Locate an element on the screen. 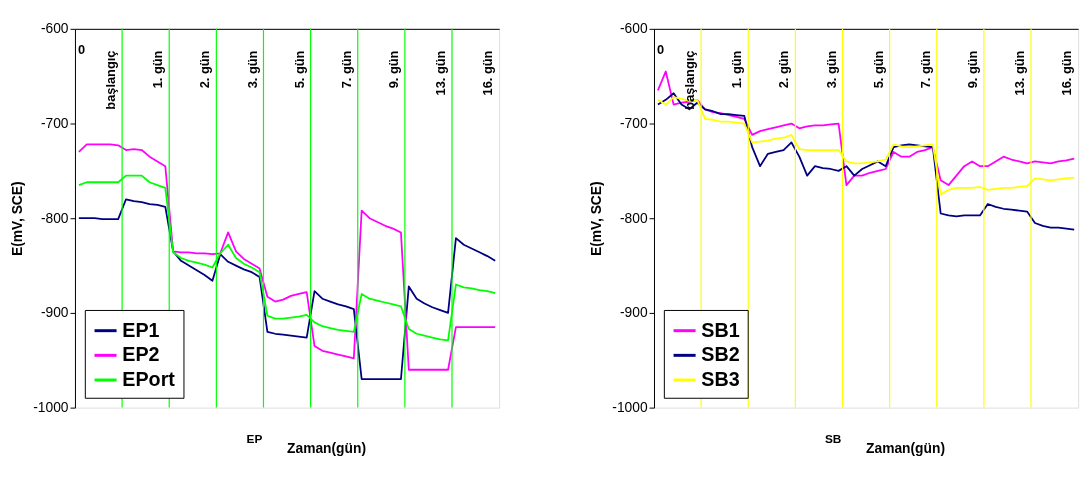 The width and height of the screenshot is (1089, 490). text: EP is located at coordinates (254, 439).